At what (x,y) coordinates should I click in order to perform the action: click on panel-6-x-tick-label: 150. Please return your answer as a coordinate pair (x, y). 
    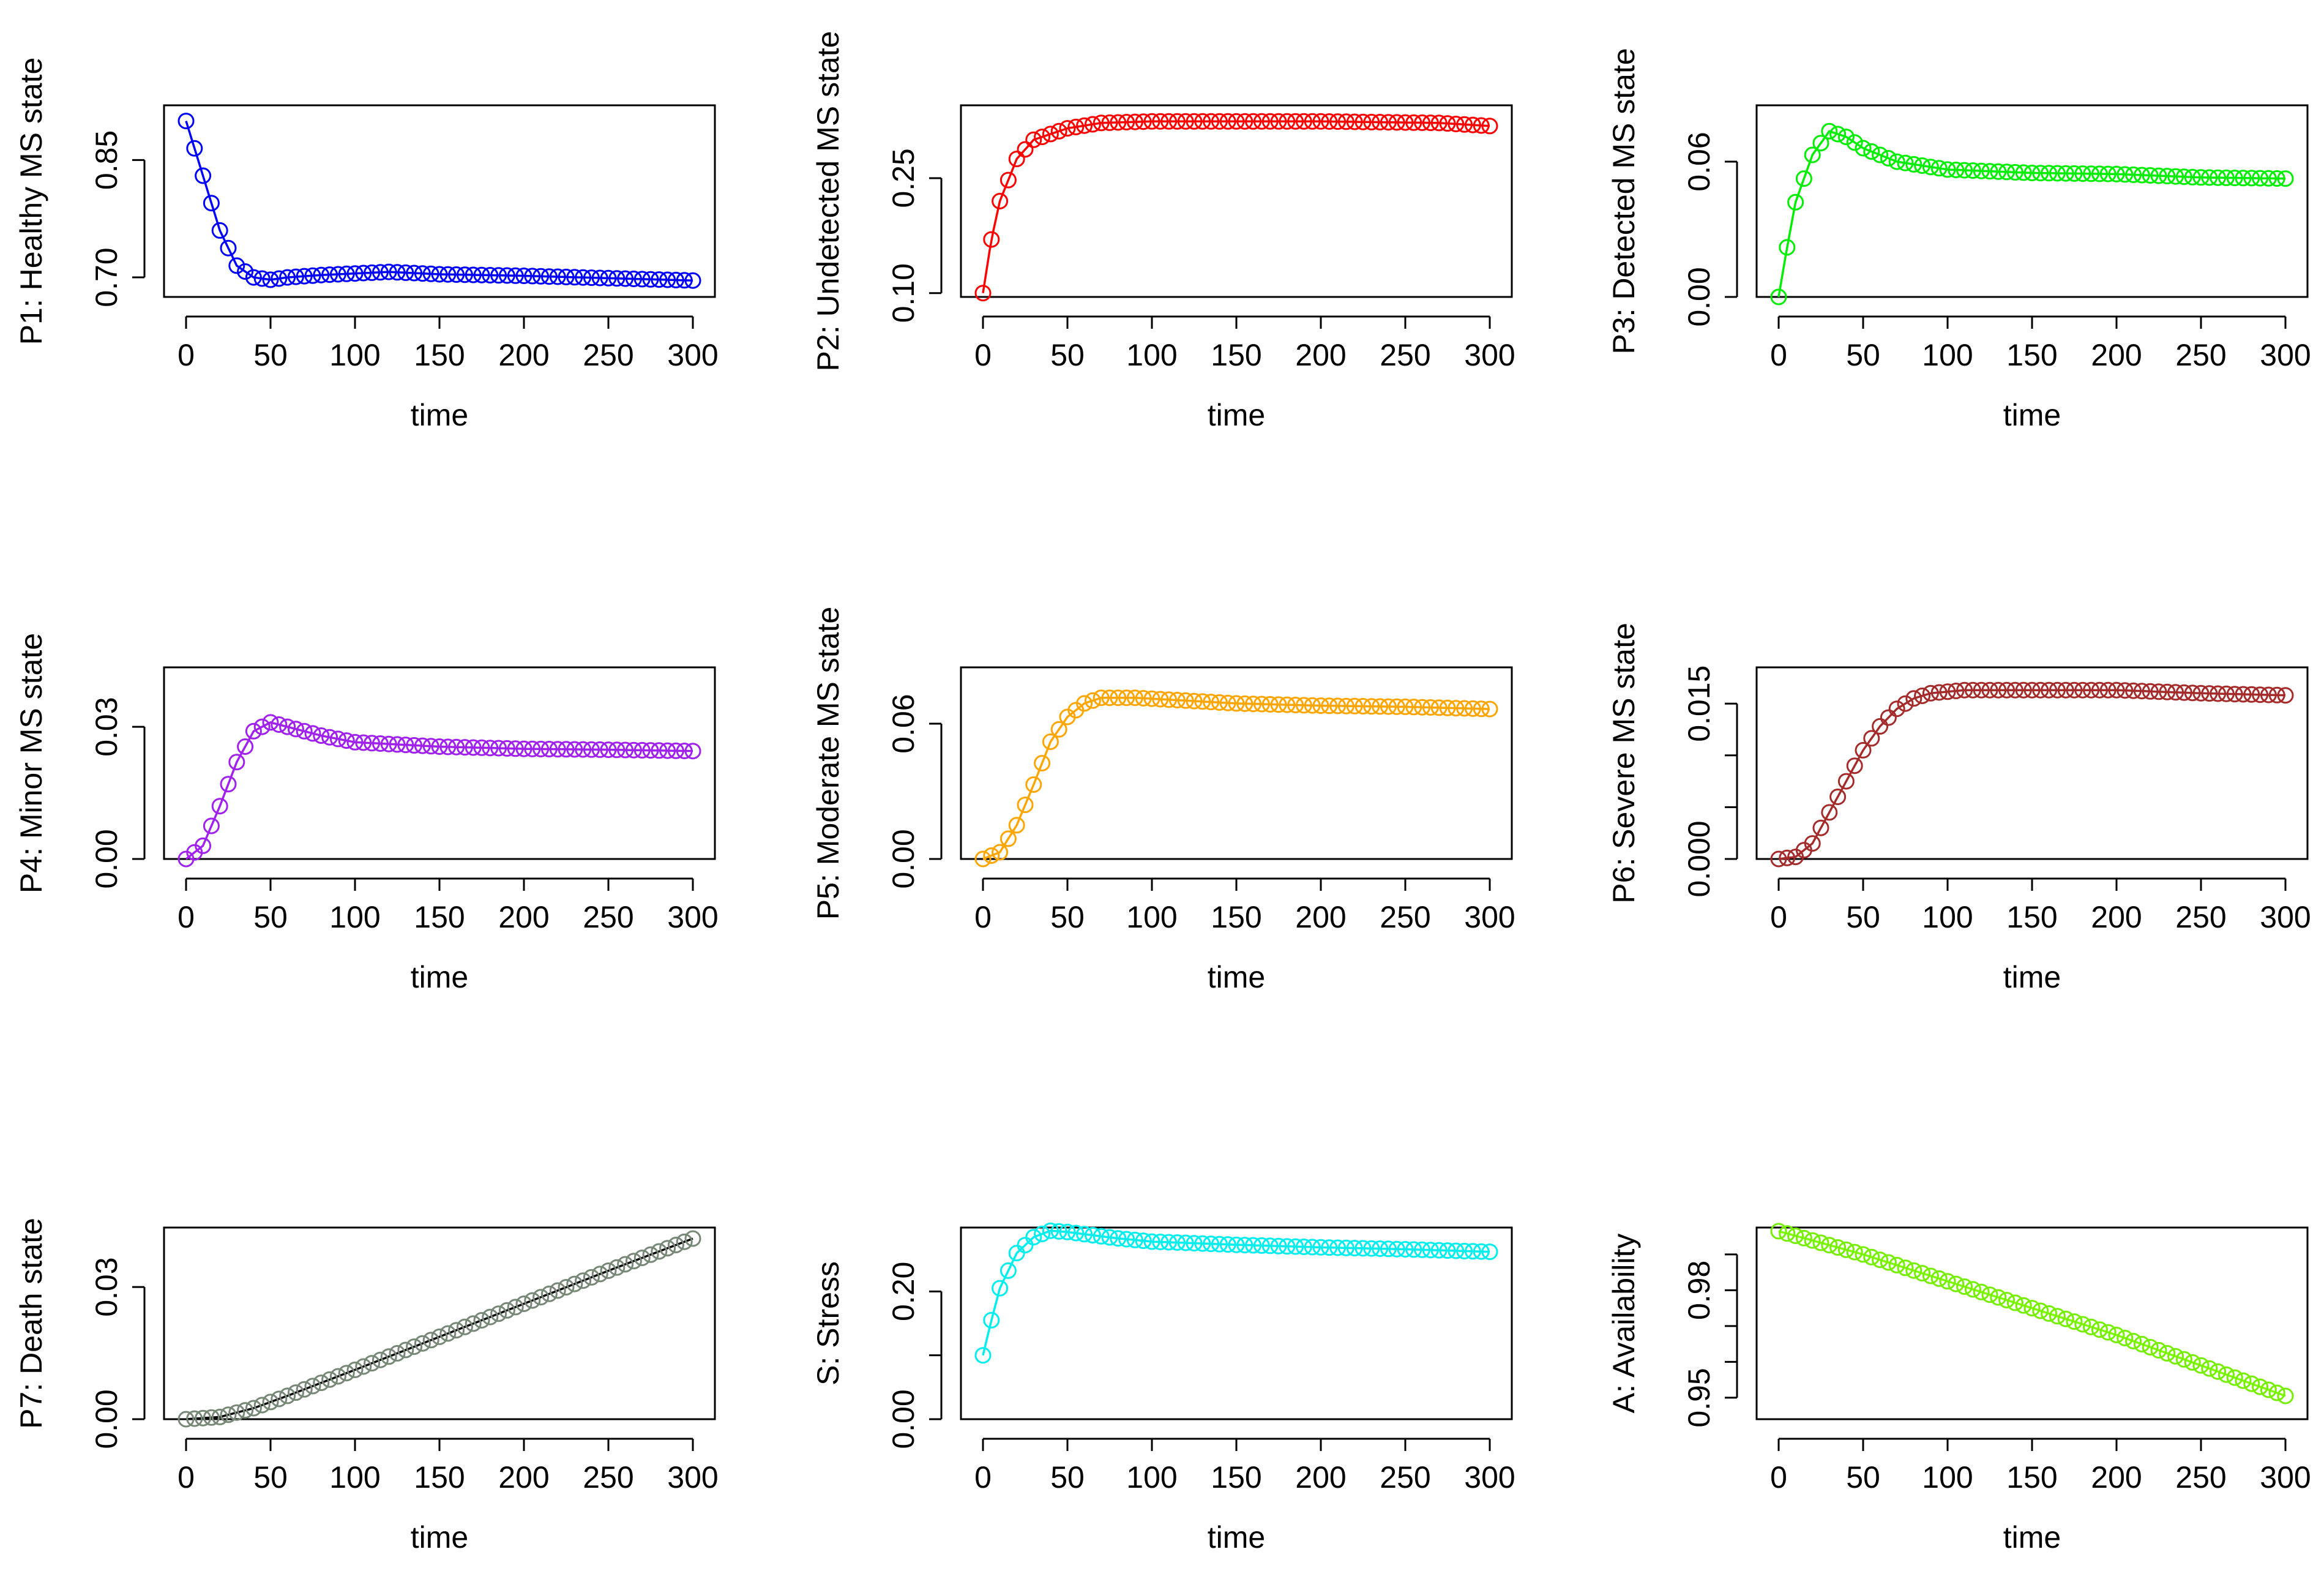
    Looking at the image, I should click on (2032, 917).